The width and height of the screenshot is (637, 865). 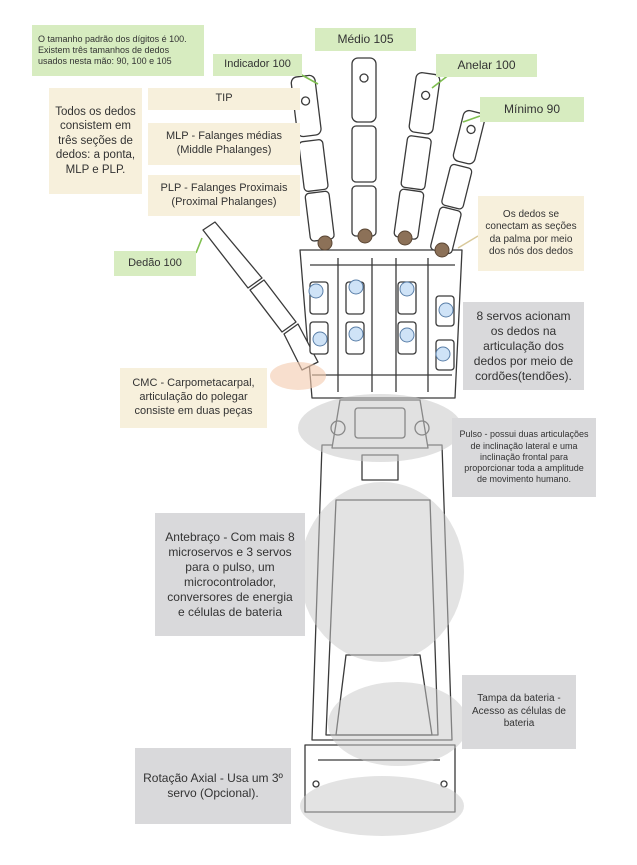 I want to click on label-minimo: Mínimo 90, so click(x=532, y=109).